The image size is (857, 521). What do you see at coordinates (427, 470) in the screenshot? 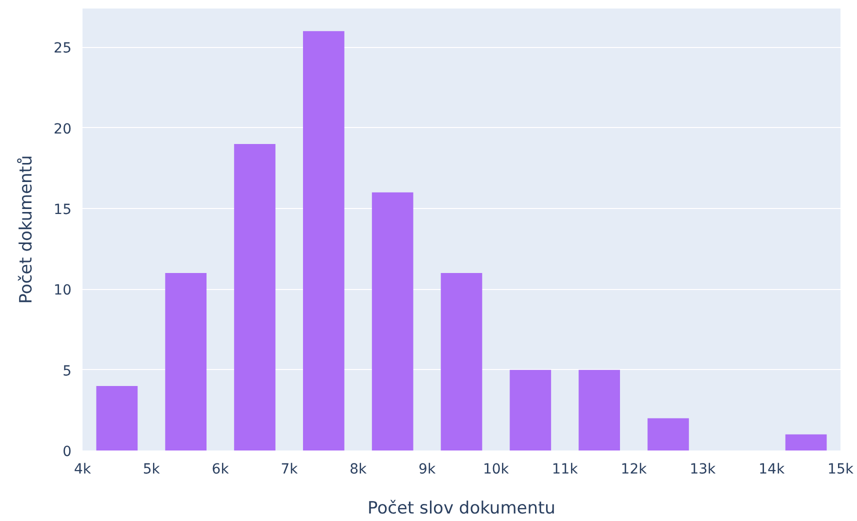
I see `x-tick-label: 9k` at bounding box center [427, 470].